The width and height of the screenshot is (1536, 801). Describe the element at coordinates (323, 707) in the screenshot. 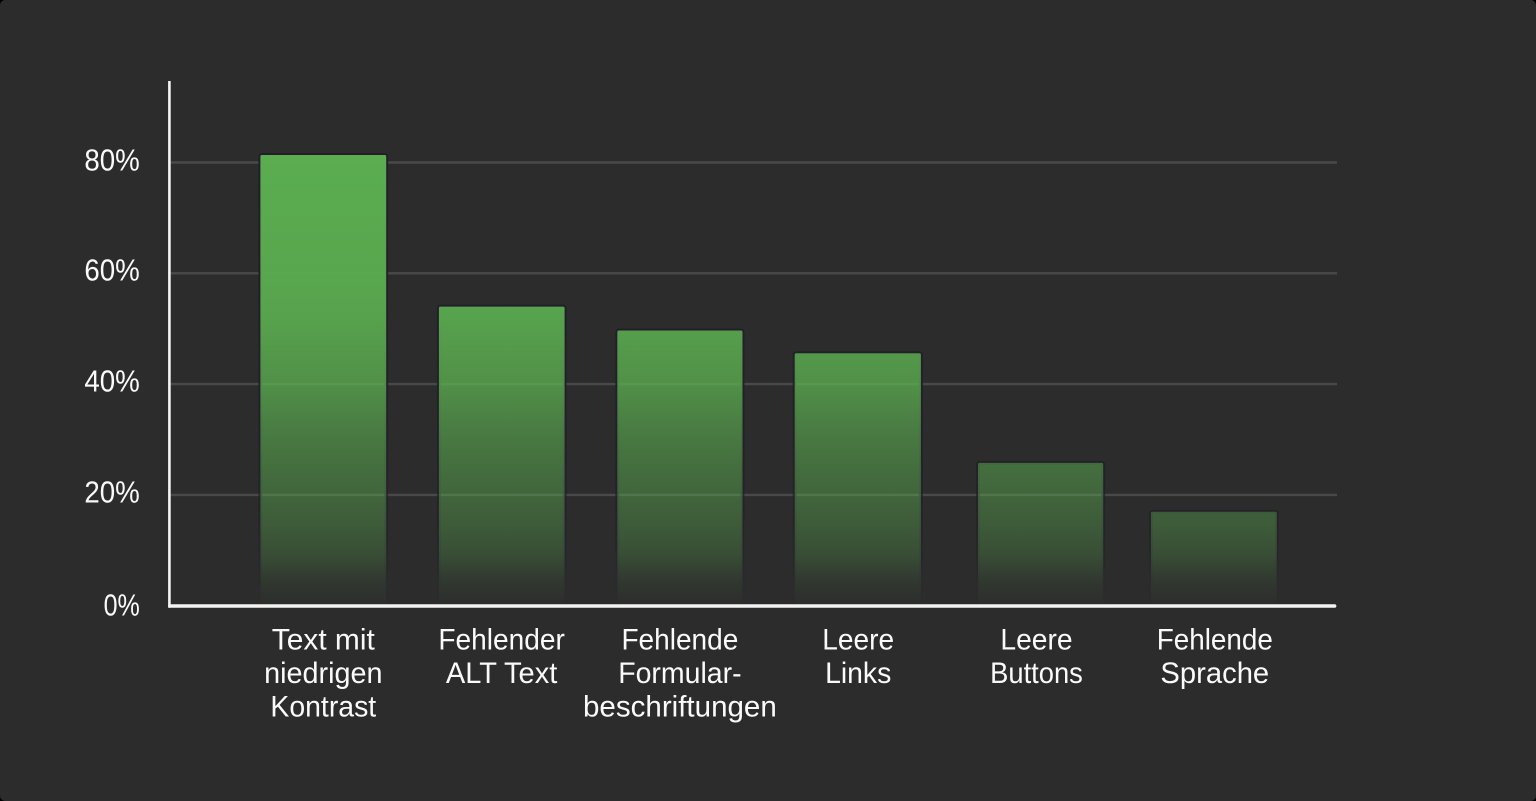

I see `svg-text: Kontrast` at that location.